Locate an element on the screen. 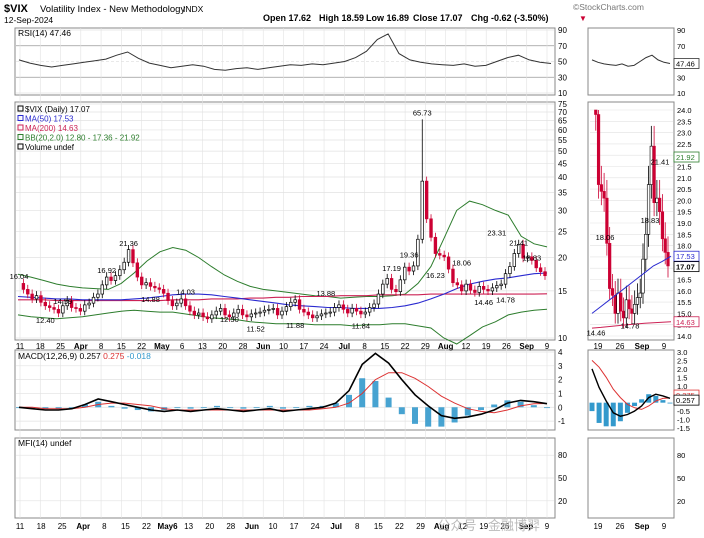 This screenshot has height=538, width=704. x-axis-label-mid: 6 is located at coordinates (182, 346).